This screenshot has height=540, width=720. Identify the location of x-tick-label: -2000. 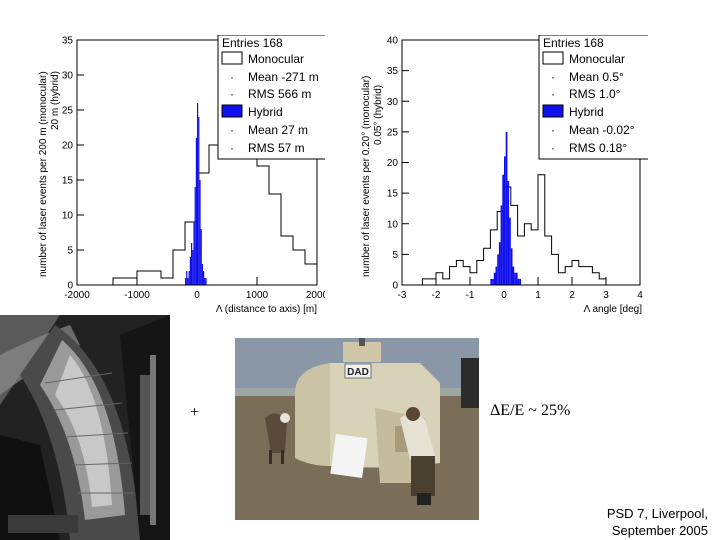
(77, 295).